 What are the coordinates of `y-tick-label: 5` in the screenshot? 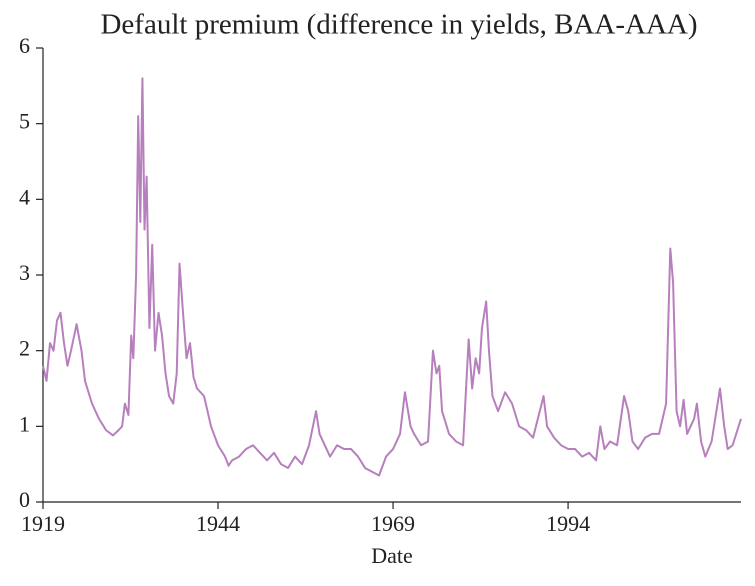 It's located at (24, 121).